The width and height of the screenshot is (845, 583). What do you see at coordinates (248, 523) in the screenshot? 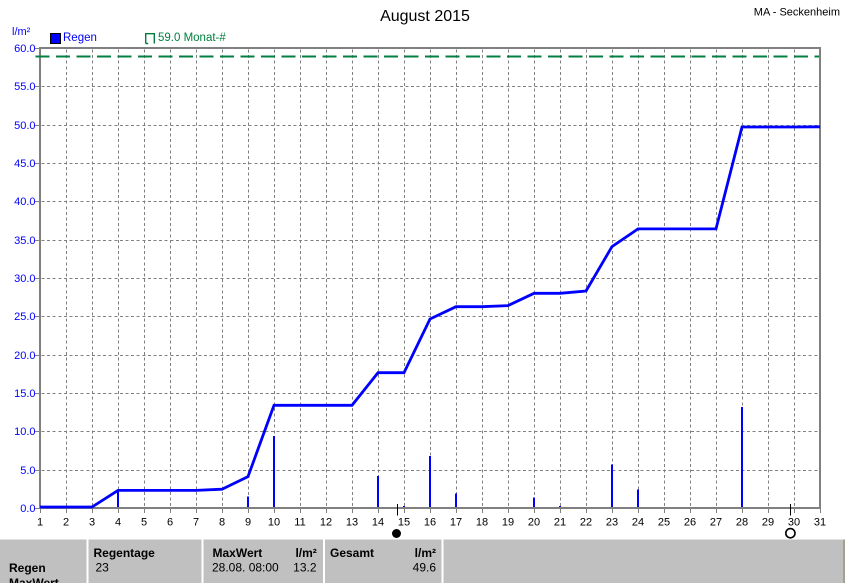
I see `svg-text: 9` at bounding box center [248, 523].